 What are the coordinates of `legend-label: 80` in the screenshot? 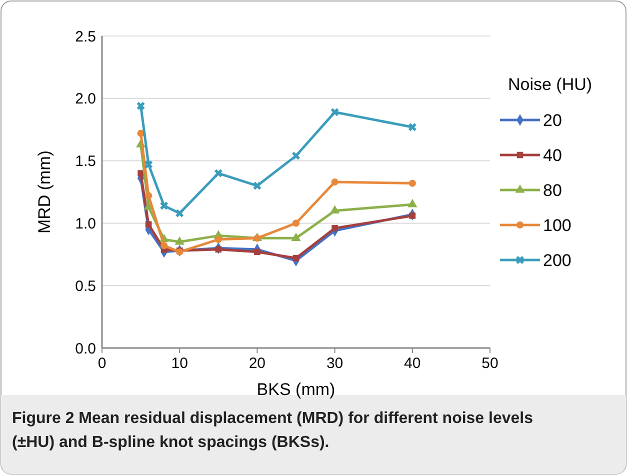 It's located at (552, 190).